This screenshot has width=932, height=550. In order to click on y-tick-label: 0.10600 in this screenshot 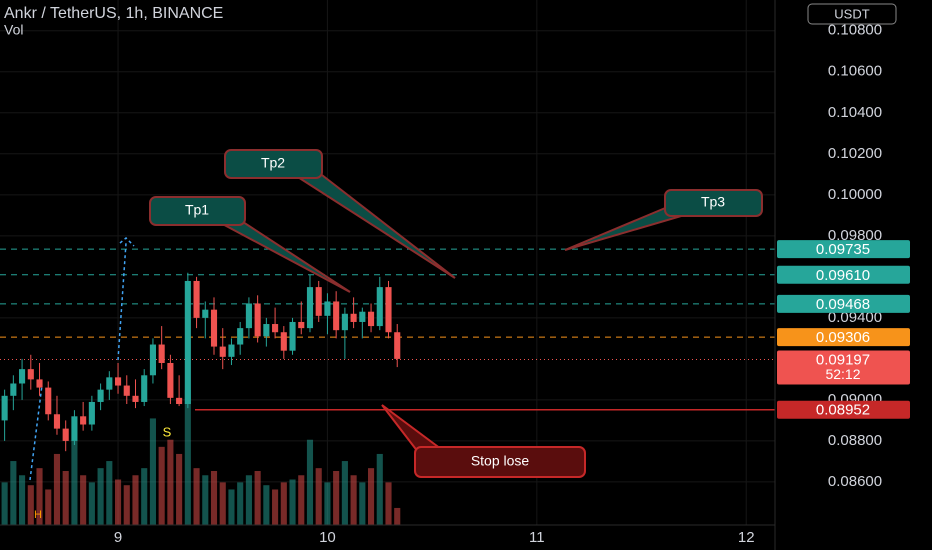, I will do `click(855, 71)`.